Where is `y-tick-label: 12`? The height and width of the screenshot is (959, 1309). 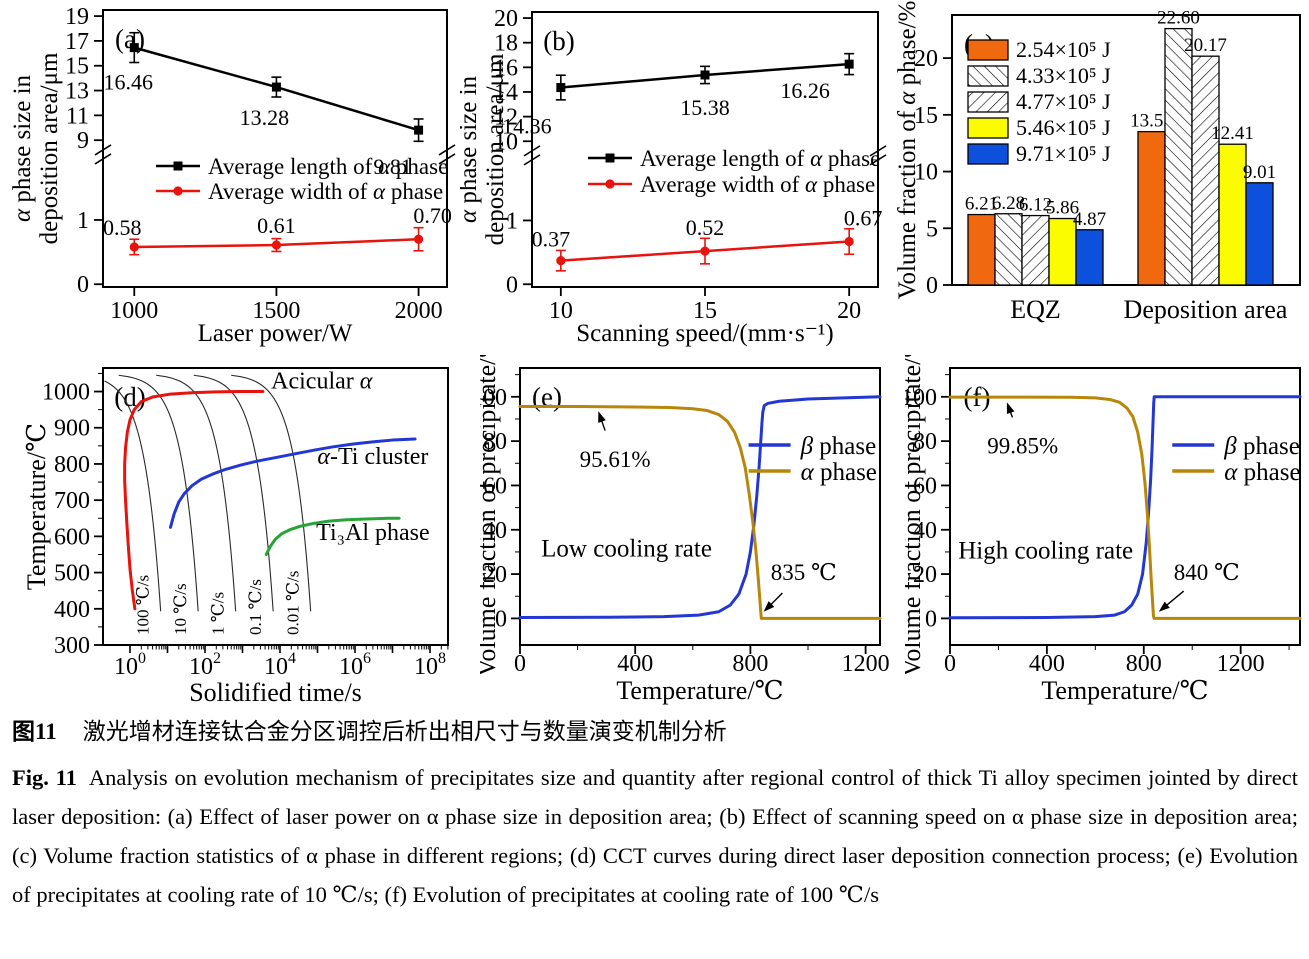 y-tick-label: 12 is located at coordinates (506, 118).